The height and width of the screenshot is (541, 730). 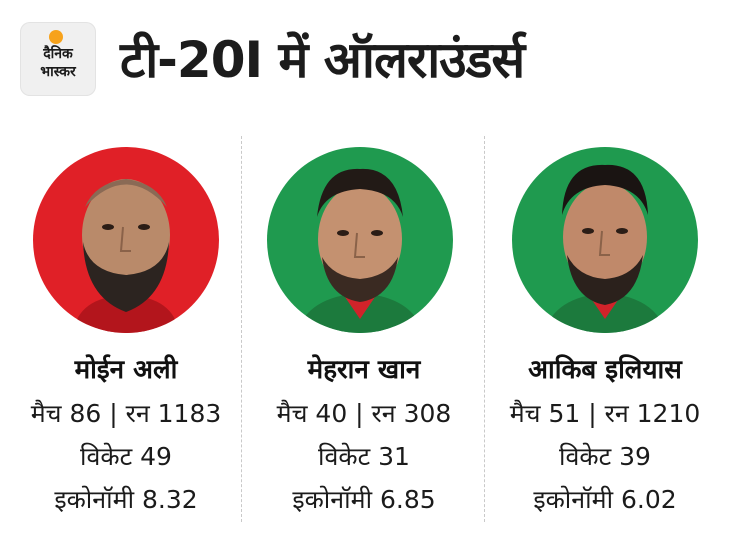 I want to click on player-matches-runs: मैच 86 | रन 1183, so click(x=126, y=413).